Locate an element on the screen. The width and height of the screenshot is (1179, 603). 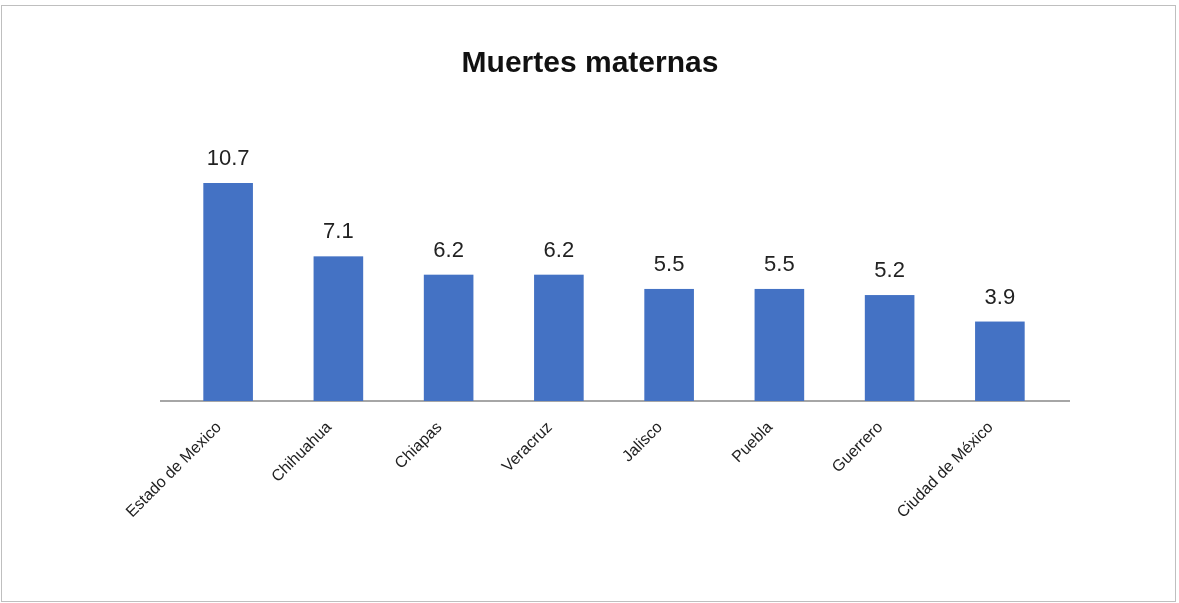
data-label: 3.9 is located at coordinates (1000, 296).